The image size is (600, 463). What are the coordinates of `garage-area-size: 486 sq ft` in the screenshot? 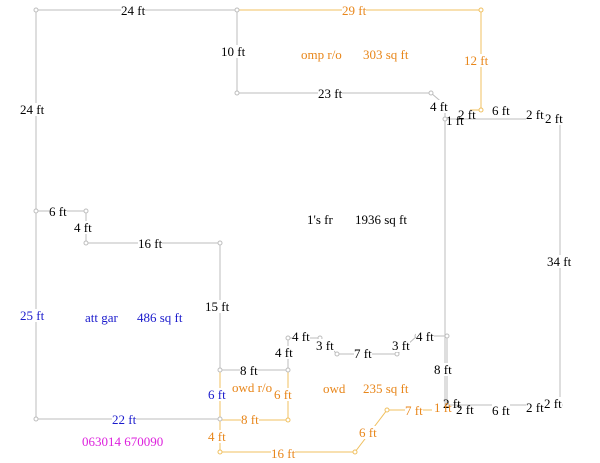 It's located at (160, 317).